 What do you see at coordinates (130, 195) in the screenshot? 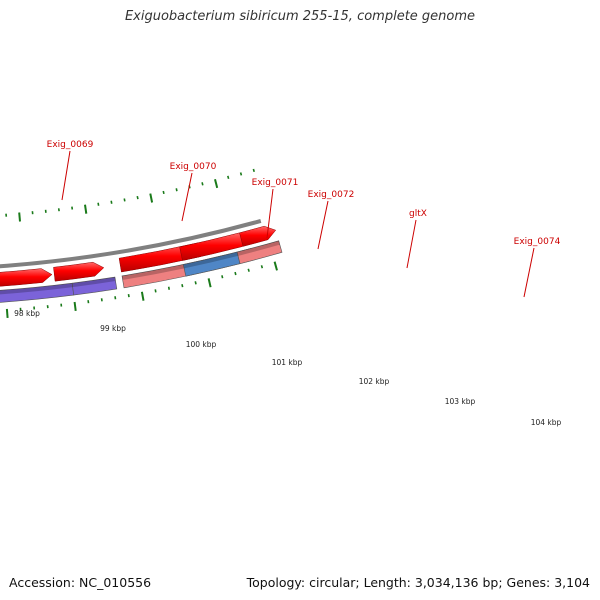
I see `inner-tick-marks` at bounding box center [130, 195].